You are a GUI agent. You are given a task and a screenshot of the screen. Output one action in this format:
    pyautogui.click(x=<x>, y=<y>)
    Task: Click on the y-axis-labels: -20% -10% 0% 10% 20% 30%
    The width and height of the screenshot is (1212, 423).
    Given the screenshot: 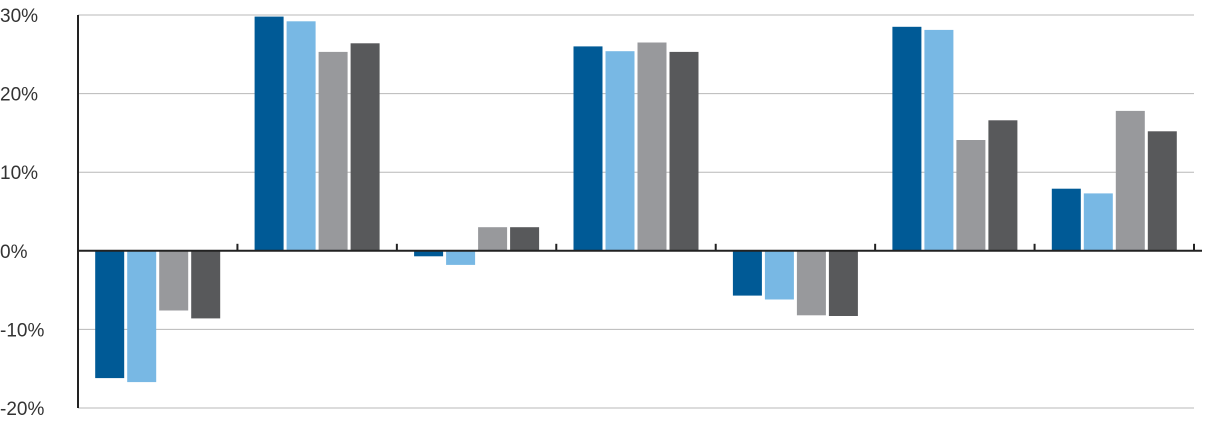 What is the action you would take?
    pyautogui.click(x=22, y=213)
    